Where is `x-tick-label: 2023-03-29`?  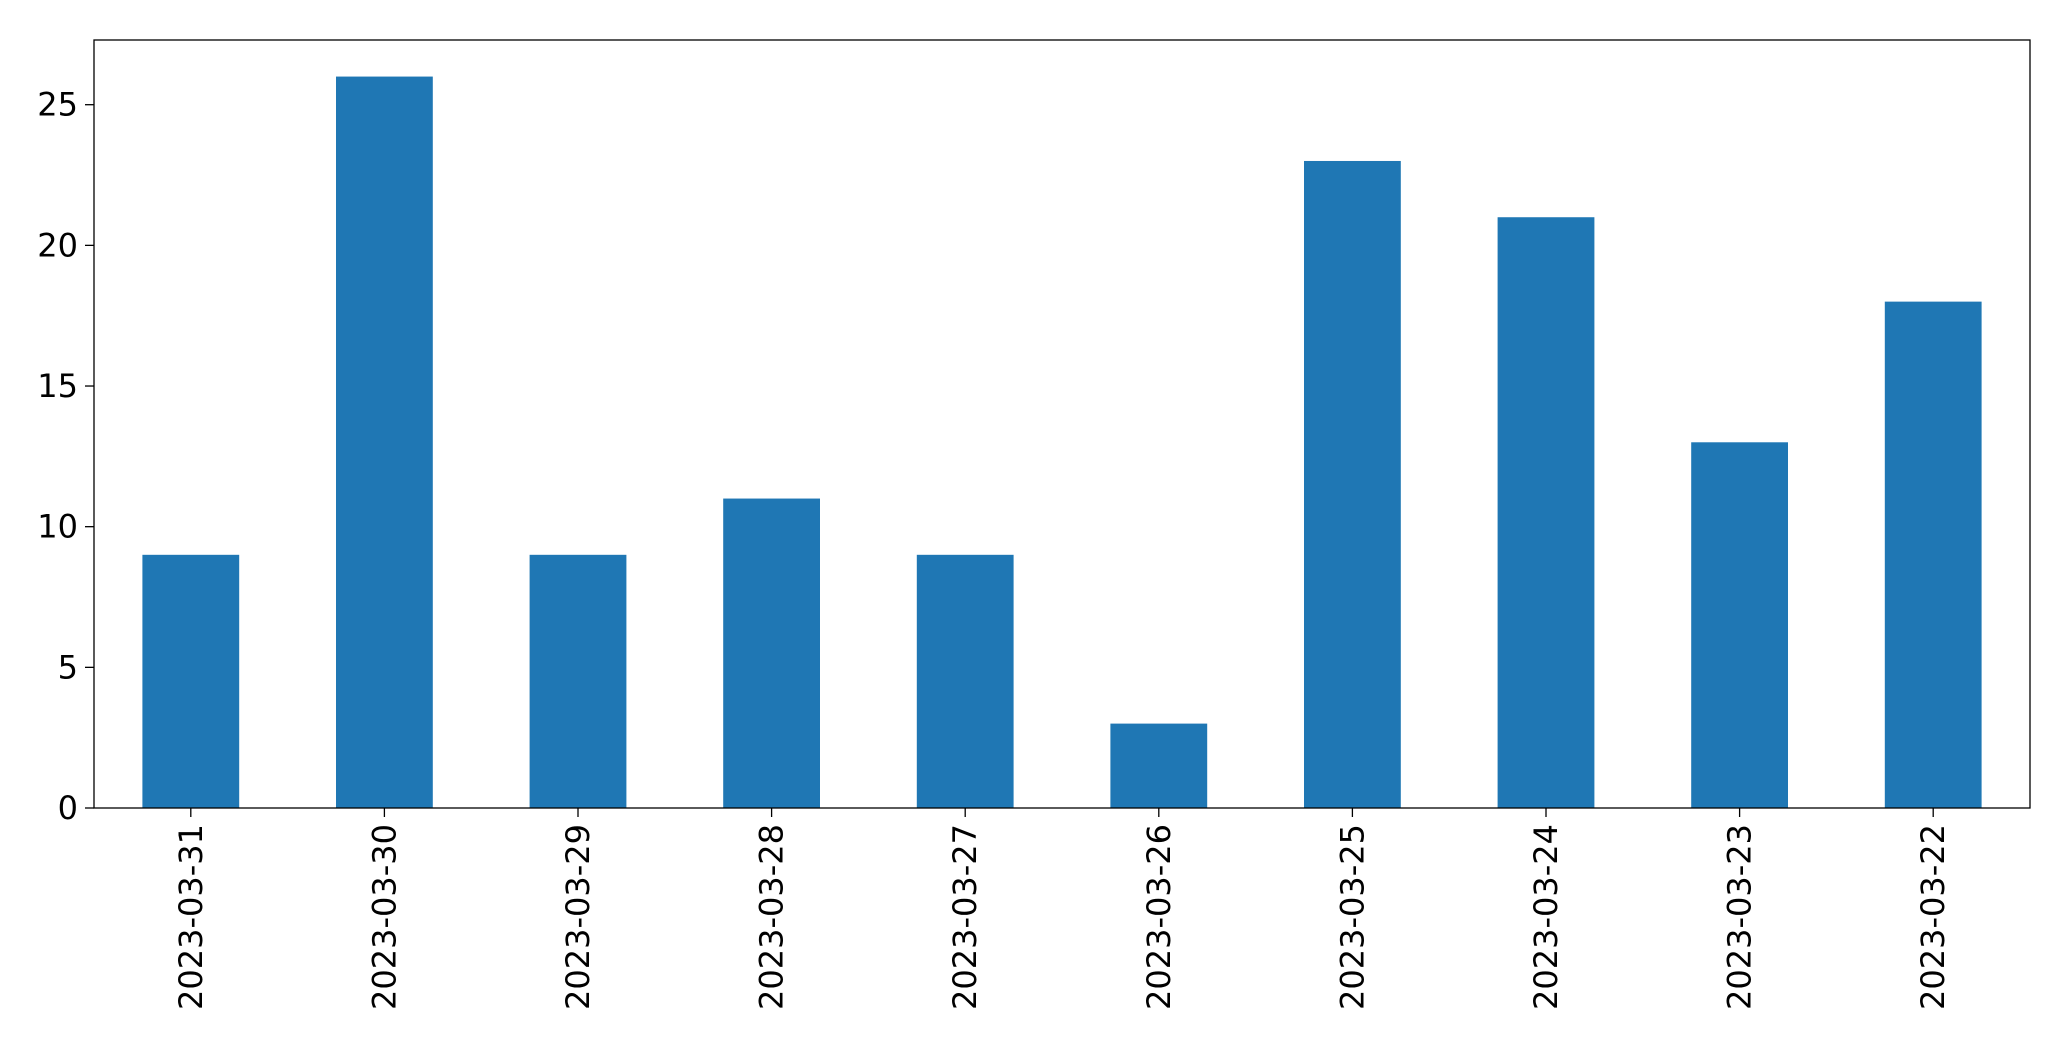 x-tick-label: 2023-03-29 is located at coordinates (578, 917).